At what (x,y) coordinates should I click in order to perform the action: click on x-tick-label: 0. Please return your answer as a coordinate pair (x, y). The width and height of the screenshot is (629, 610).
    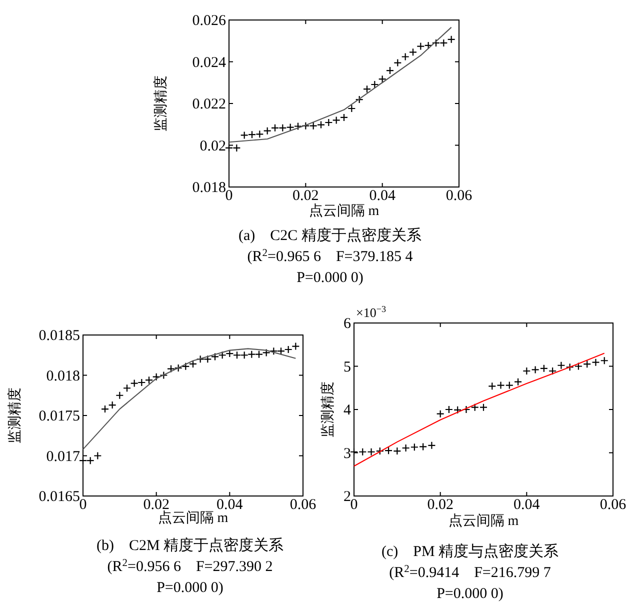
    Looking at the image, I should click on (354, 505).